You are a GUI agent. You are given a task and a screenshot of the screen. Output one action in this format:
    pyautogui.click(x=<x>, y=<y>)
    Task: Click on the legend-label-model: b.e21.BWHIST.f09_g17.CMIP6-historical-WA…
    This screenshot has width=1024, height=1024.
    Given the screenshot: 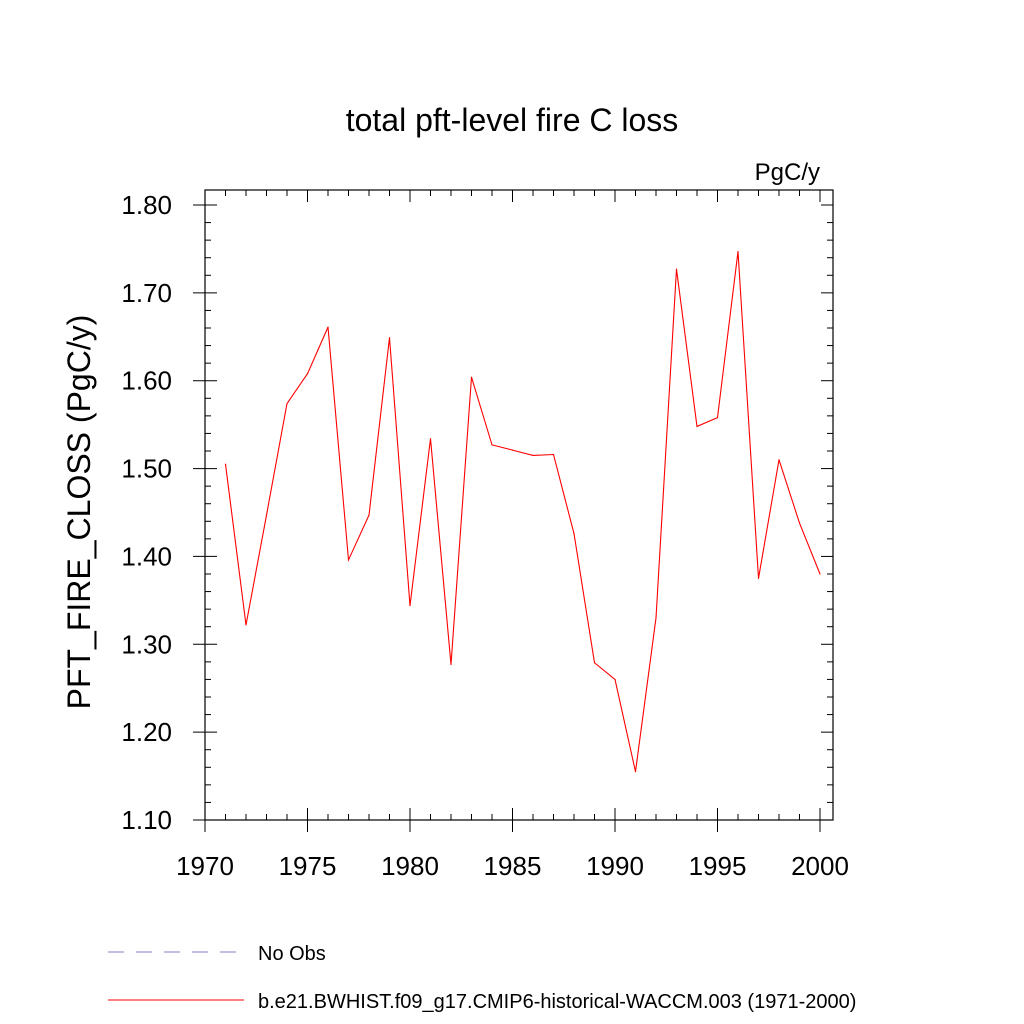 What is the action you would take?
    pyautogui.click(x=557, y=1002)
    